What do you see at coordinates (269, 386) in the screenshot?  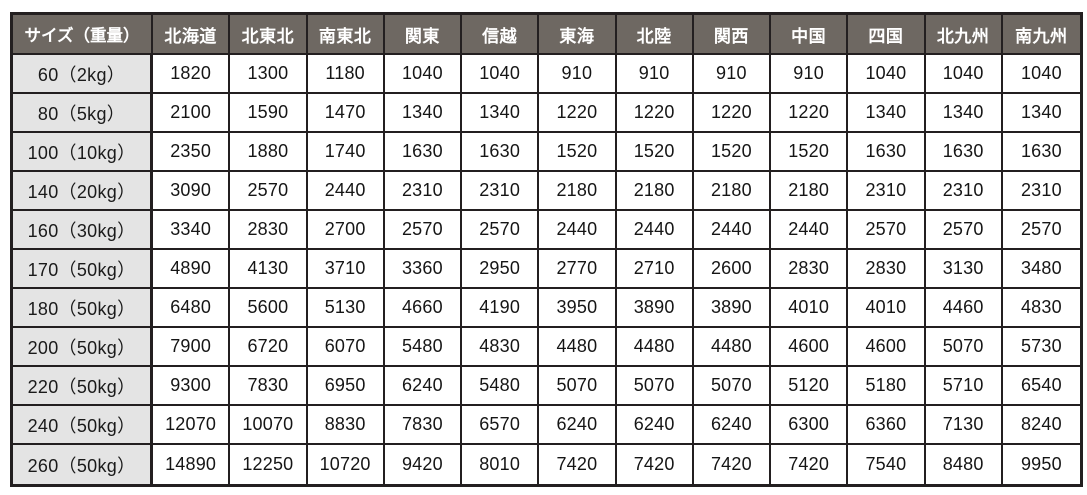 I see `rate-cell: 7830` at bounding box center [269, 386].